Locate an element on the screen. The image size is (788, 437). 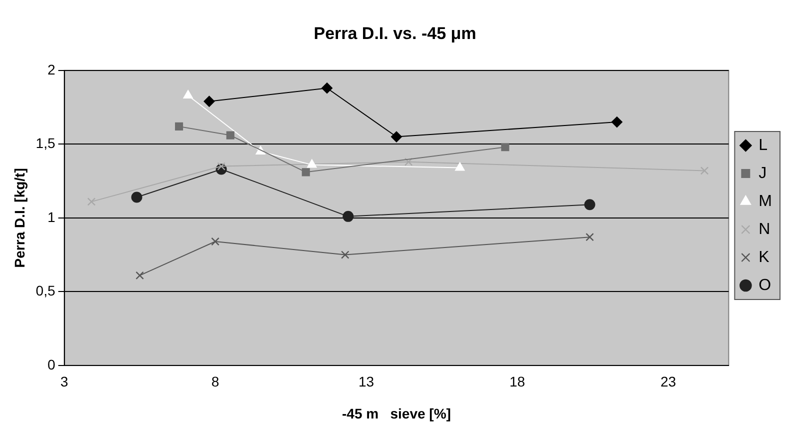
y-axis-title: Perra D.I. [kg/t] is located at coordinates (19, 218).